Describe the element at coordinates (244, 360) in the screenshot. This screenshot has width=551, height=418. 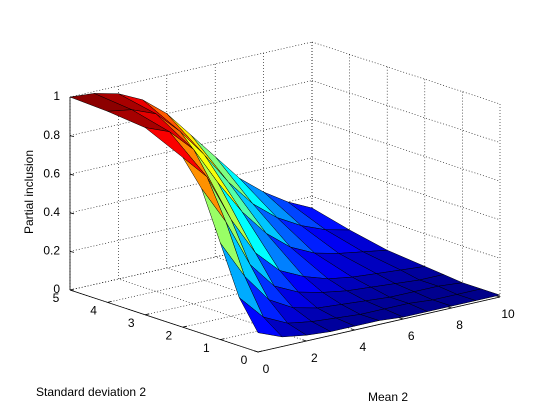
I see `y-tick-label: 0` at that location.